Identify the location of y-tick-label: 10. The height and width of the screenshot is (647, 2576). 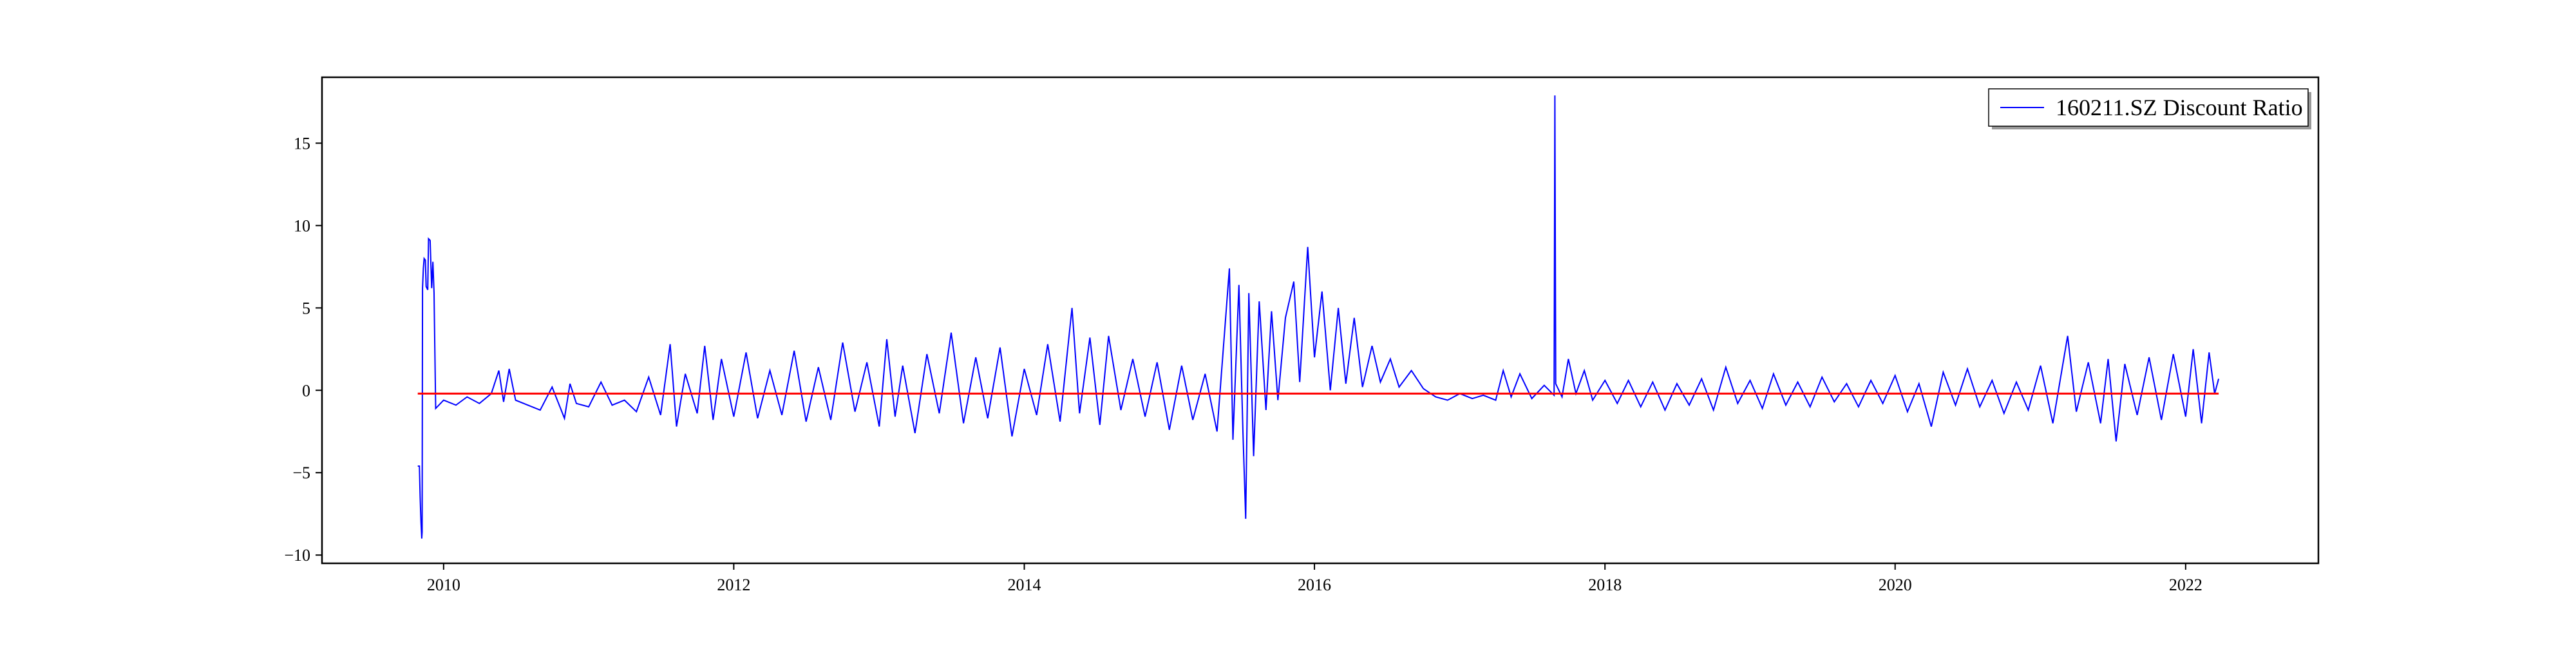
(302, 226).